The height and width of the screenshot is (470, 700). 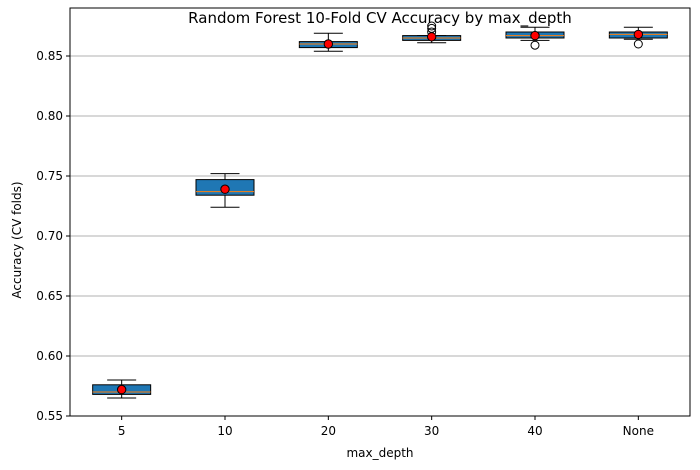 I want to click on x-tick-label: 40, so click(x=534, y=431).